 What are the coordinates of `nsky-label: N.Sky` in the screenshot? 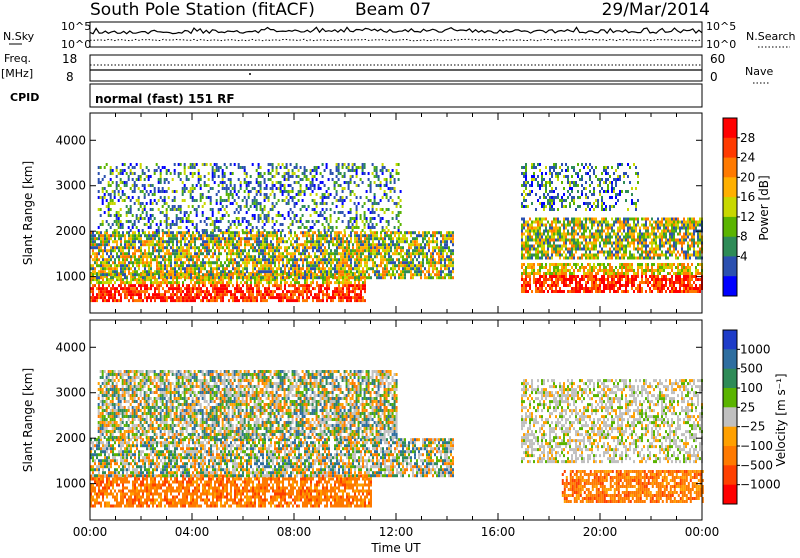 It's located at (19, 36).